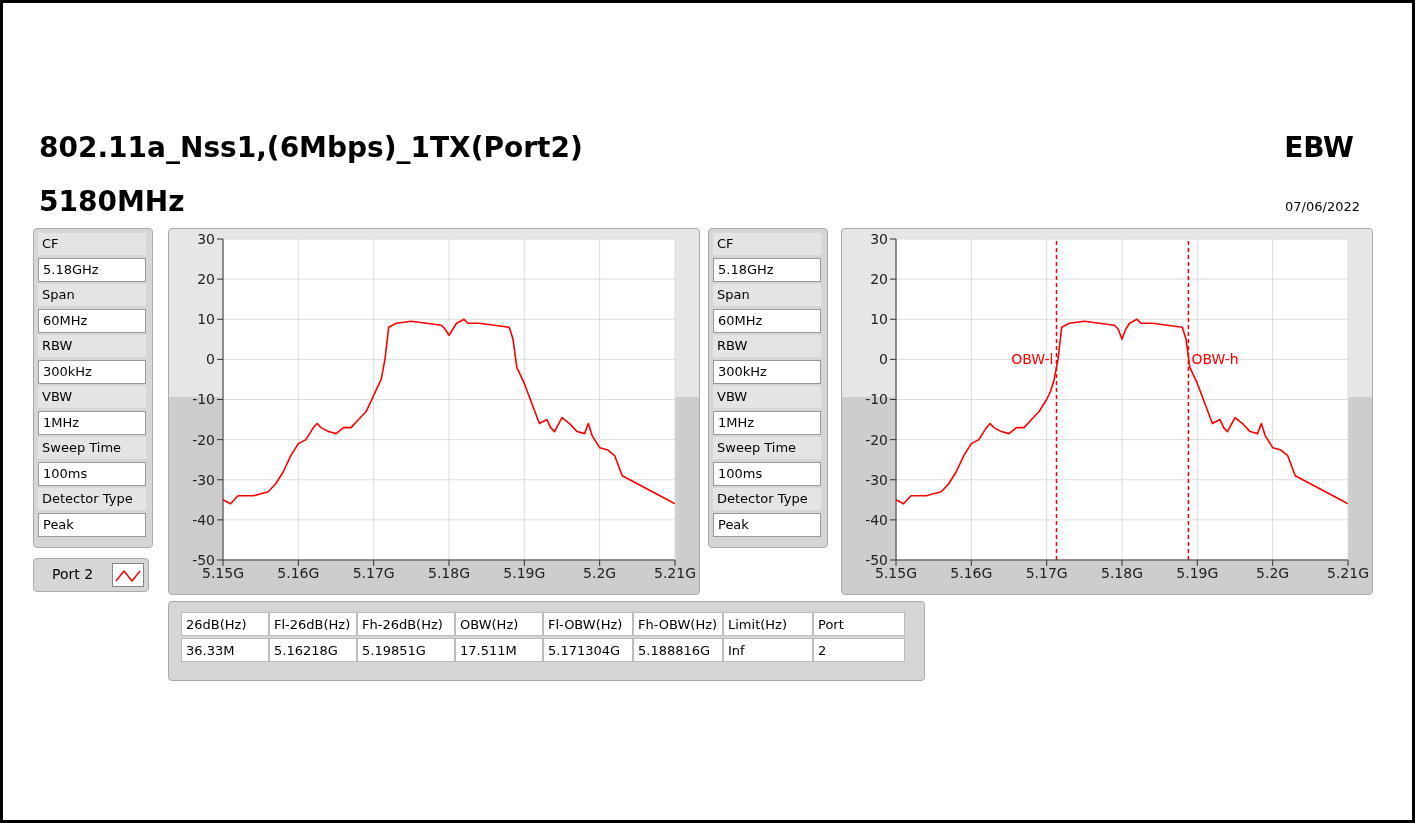 This screenshot has height=823, width=1415. Describe the element at coordinates (313, 624) in the screenshot. I see `text: Fl-26dB(Hz)` at that location.